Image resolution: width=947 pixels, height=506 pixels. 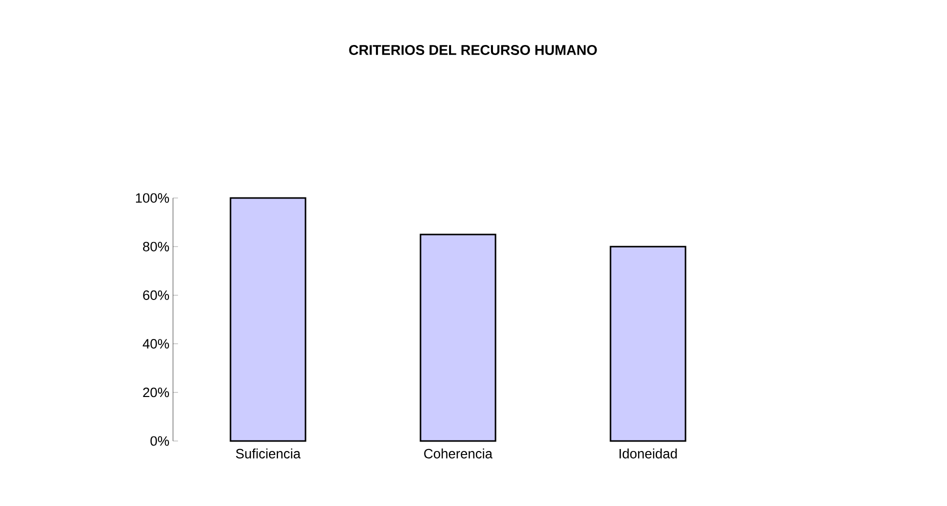 What do you see at coordinates (156, 247) in the screenshot?
I see `y-tick-label: 80%` at bounding box center [156, 247].